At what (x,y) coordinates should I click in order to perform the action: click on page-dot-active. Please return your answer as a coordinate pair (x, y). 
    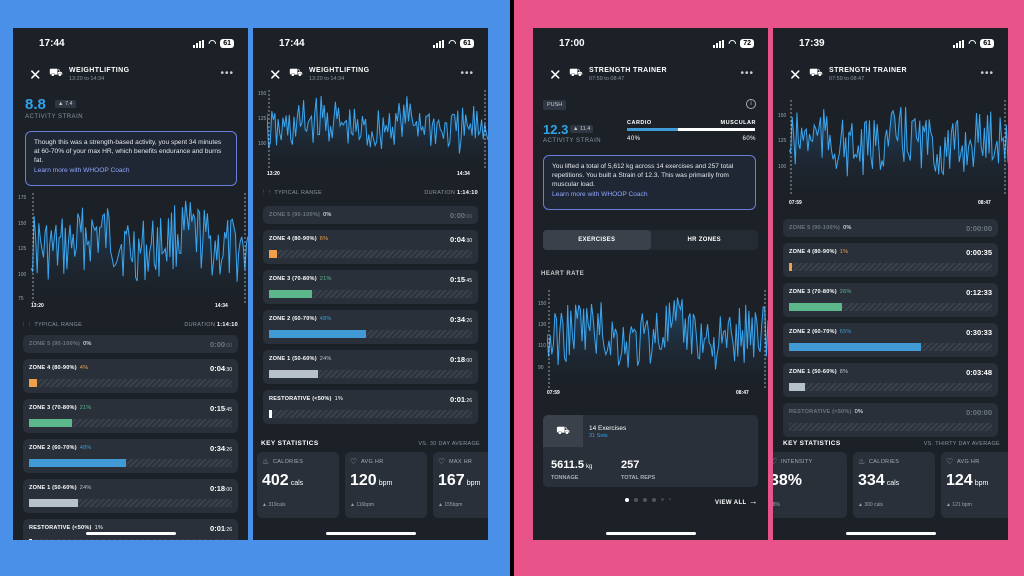
    Looking at the image, I should click on (627, 500).